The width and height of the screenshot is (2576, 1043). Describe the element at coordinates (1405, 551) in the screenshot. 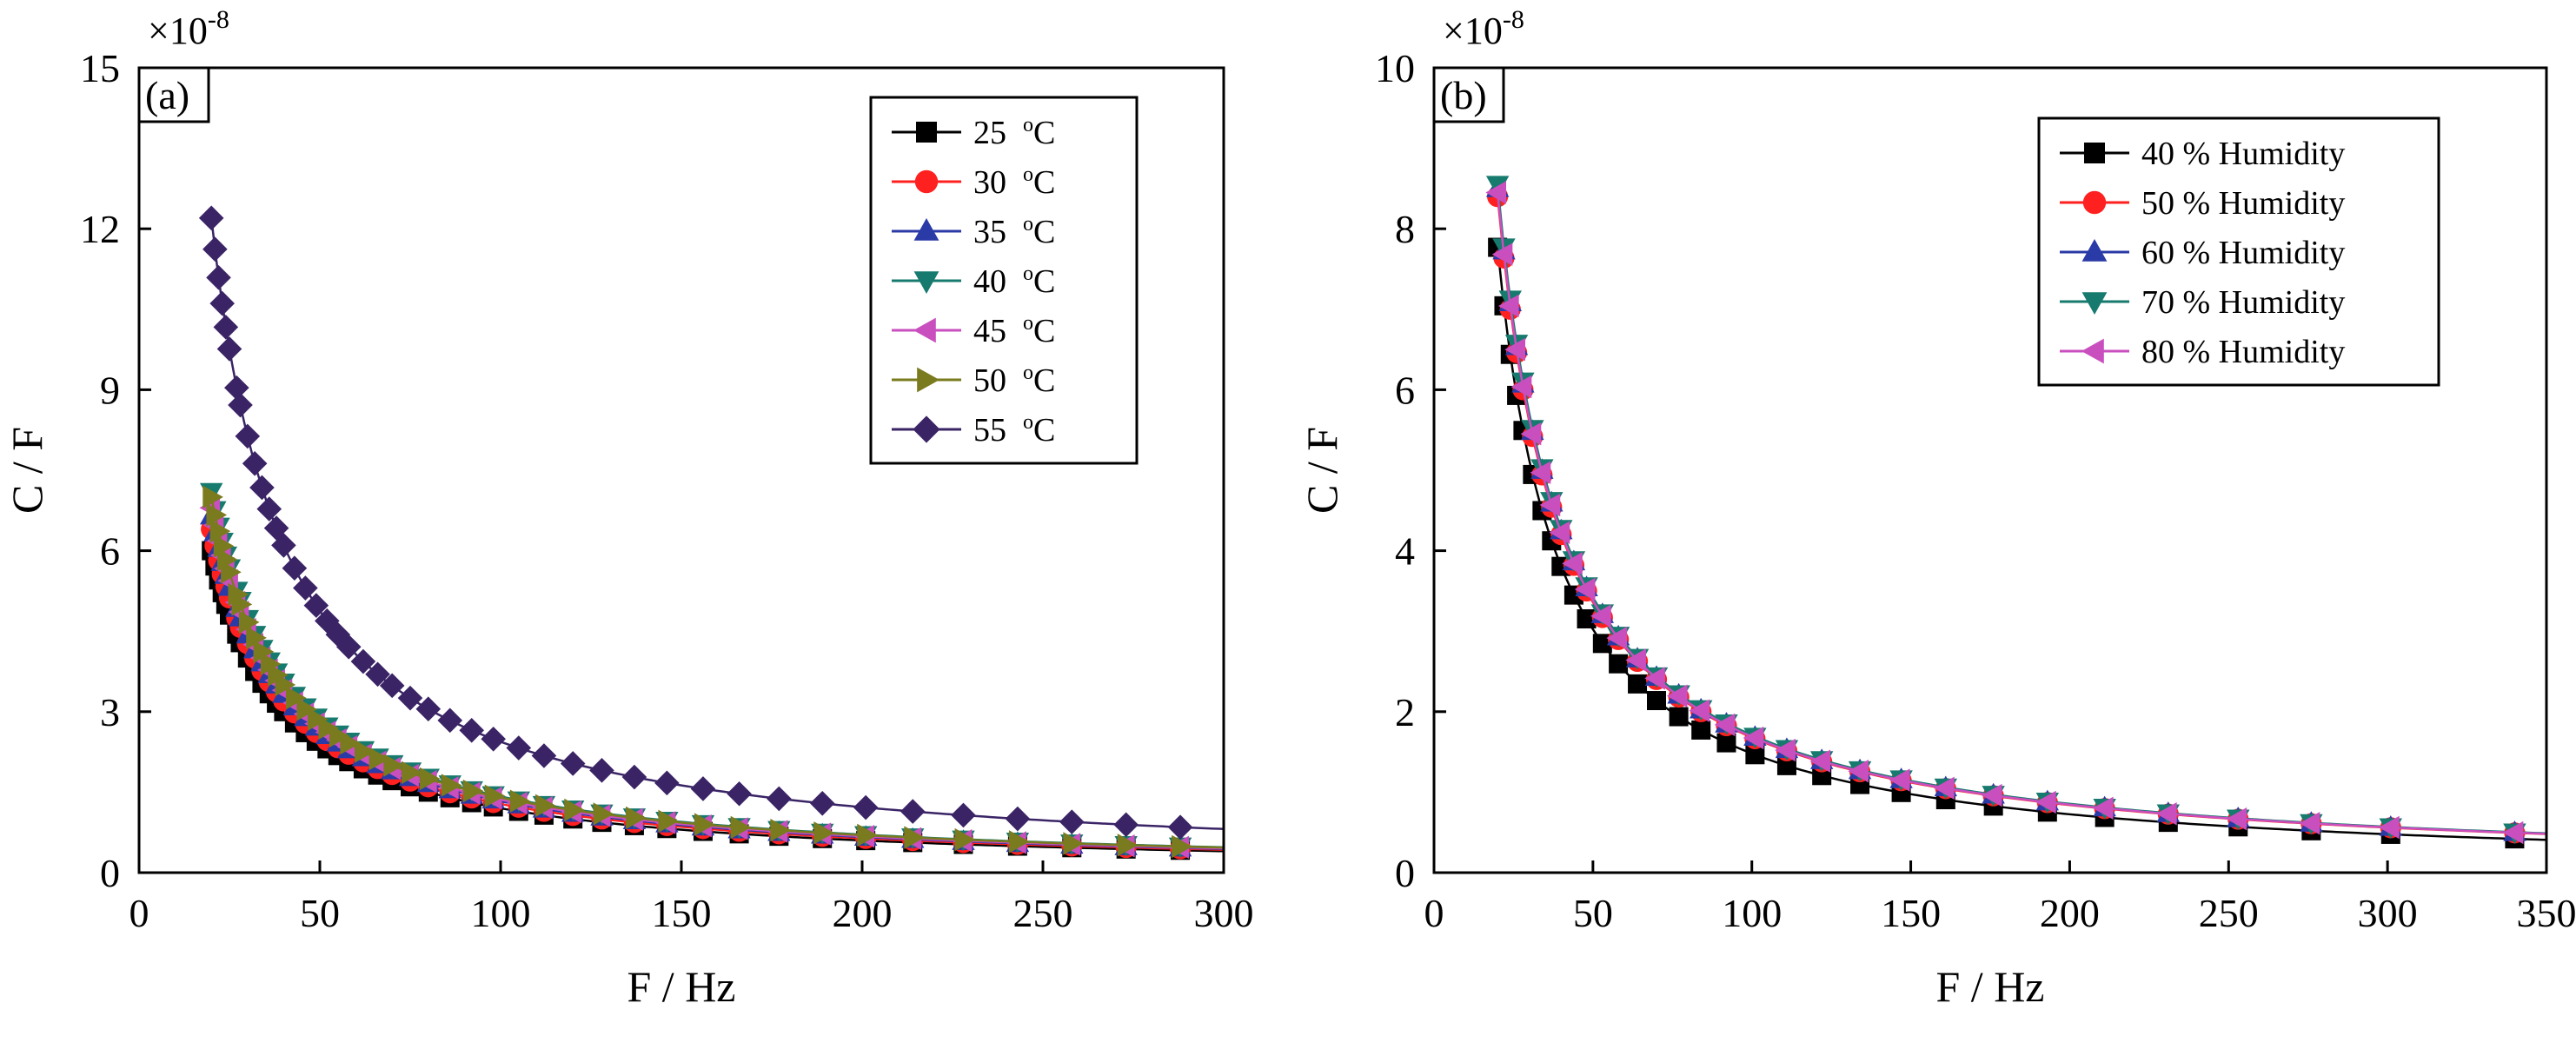

I see `panel-b-y-tick-label: 4` at that location.